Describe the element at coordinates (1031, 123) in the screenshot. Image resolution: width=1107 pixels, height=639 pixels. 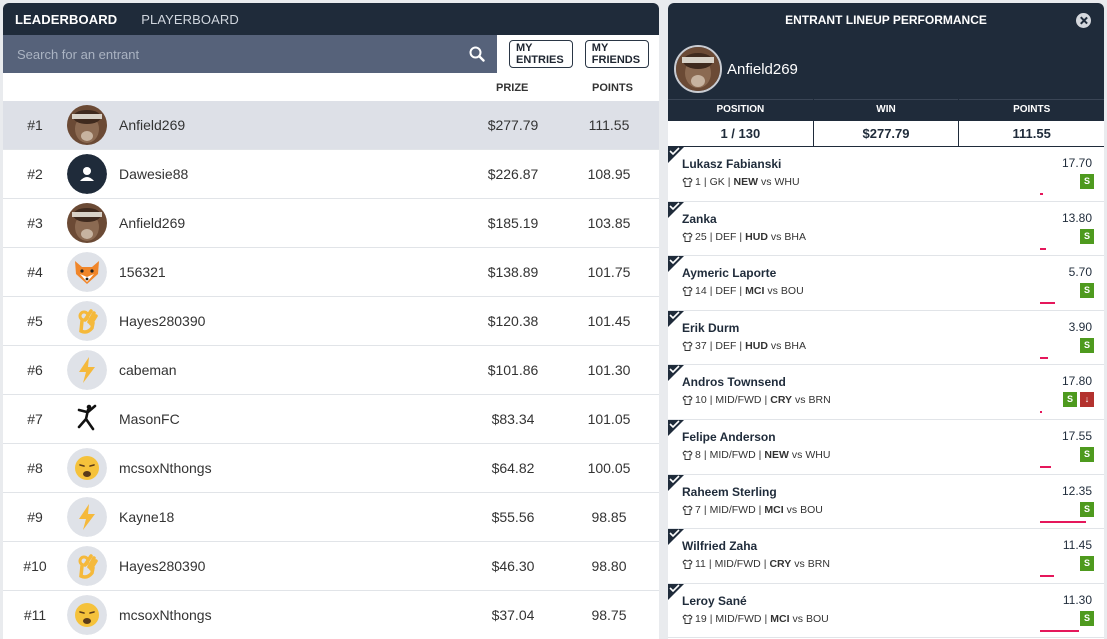
I see `stat-points: POINTS 111.55` at that location.